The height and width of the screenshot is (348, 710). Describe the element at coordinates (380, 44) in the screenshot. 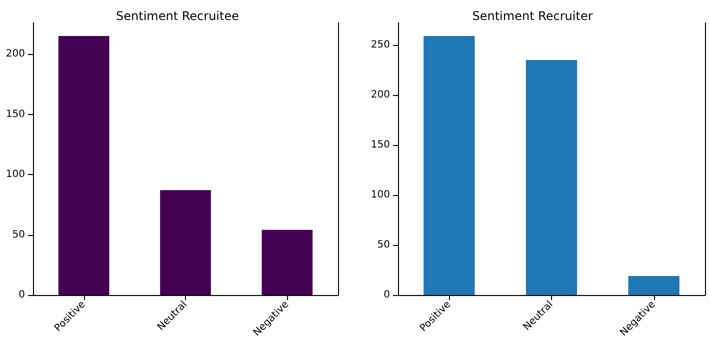

I see `y-tick-label: 250` at that location.